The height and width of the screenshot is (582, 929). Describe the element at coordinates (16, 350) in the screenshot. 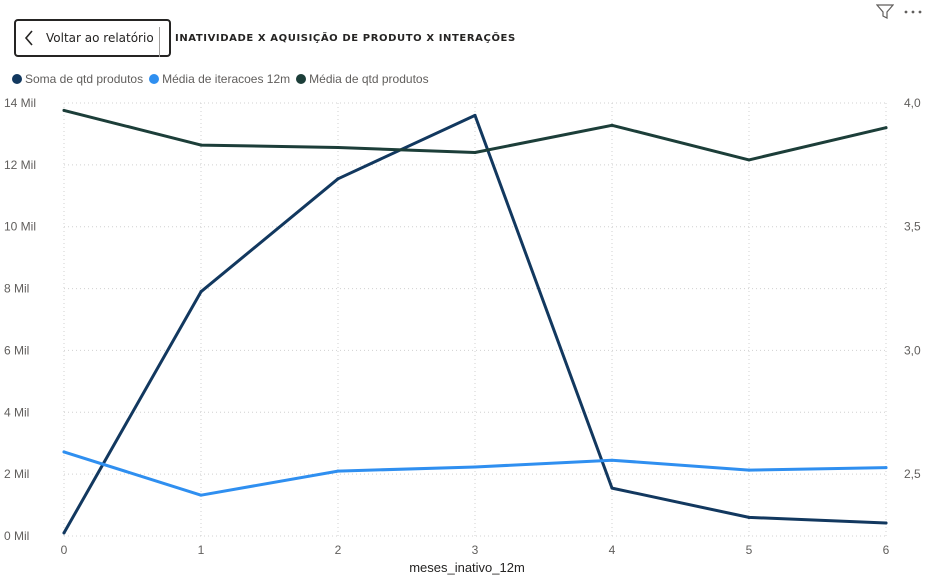

I see `y-left-tick-label: 6 Mil` at that location.